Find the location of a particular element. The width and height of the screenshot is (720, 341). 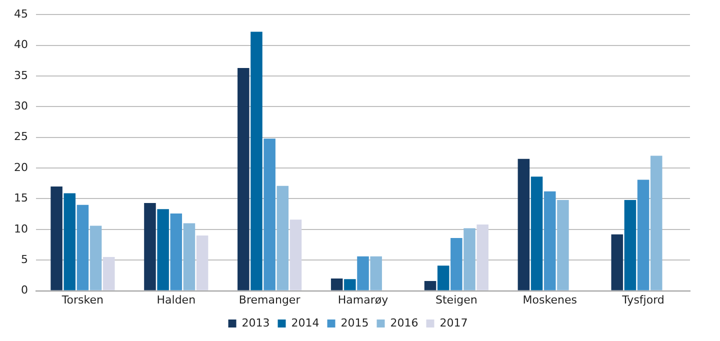

x-tick-label: Moskenes is located at coordinates (550, 299).